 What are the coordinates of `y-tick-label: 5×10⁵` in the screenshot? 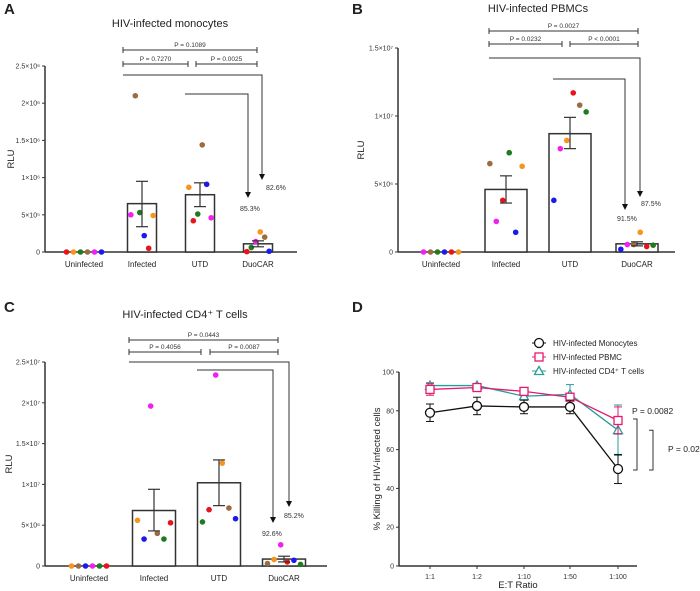 It's located at (30, 215).